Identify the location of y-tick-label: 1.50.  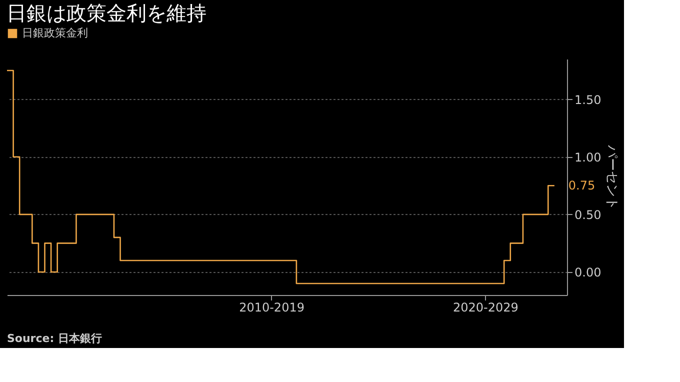
(588, 99).